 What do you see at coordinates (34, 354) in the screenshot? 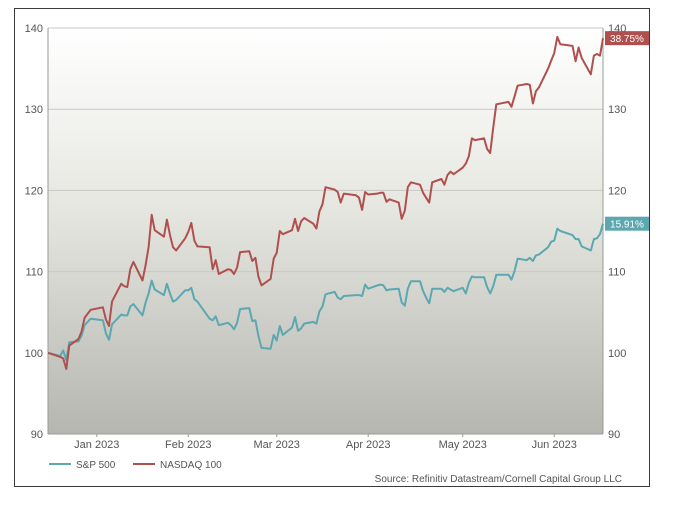
I see `y-tick-label-left: 100` at bounding box center [34, 354].